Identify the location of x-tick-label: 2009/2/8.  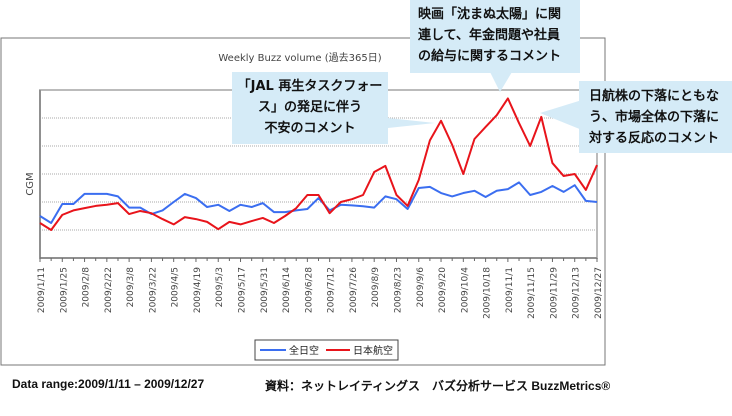
(87, 287).